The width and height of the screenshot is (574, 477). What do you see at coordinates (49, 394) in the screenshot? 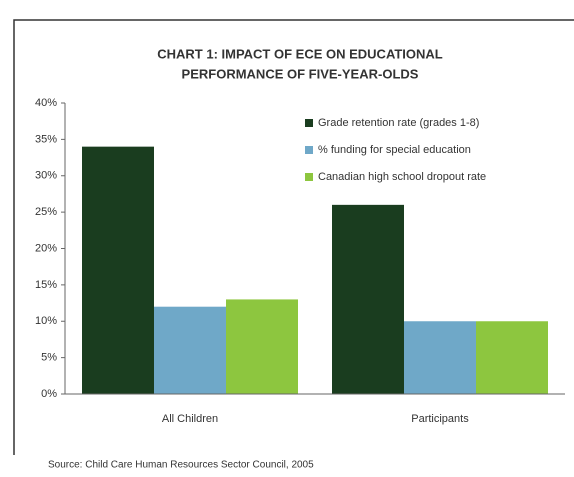
I see `y-tick-label: 0%` at bounding box center [49, 394].